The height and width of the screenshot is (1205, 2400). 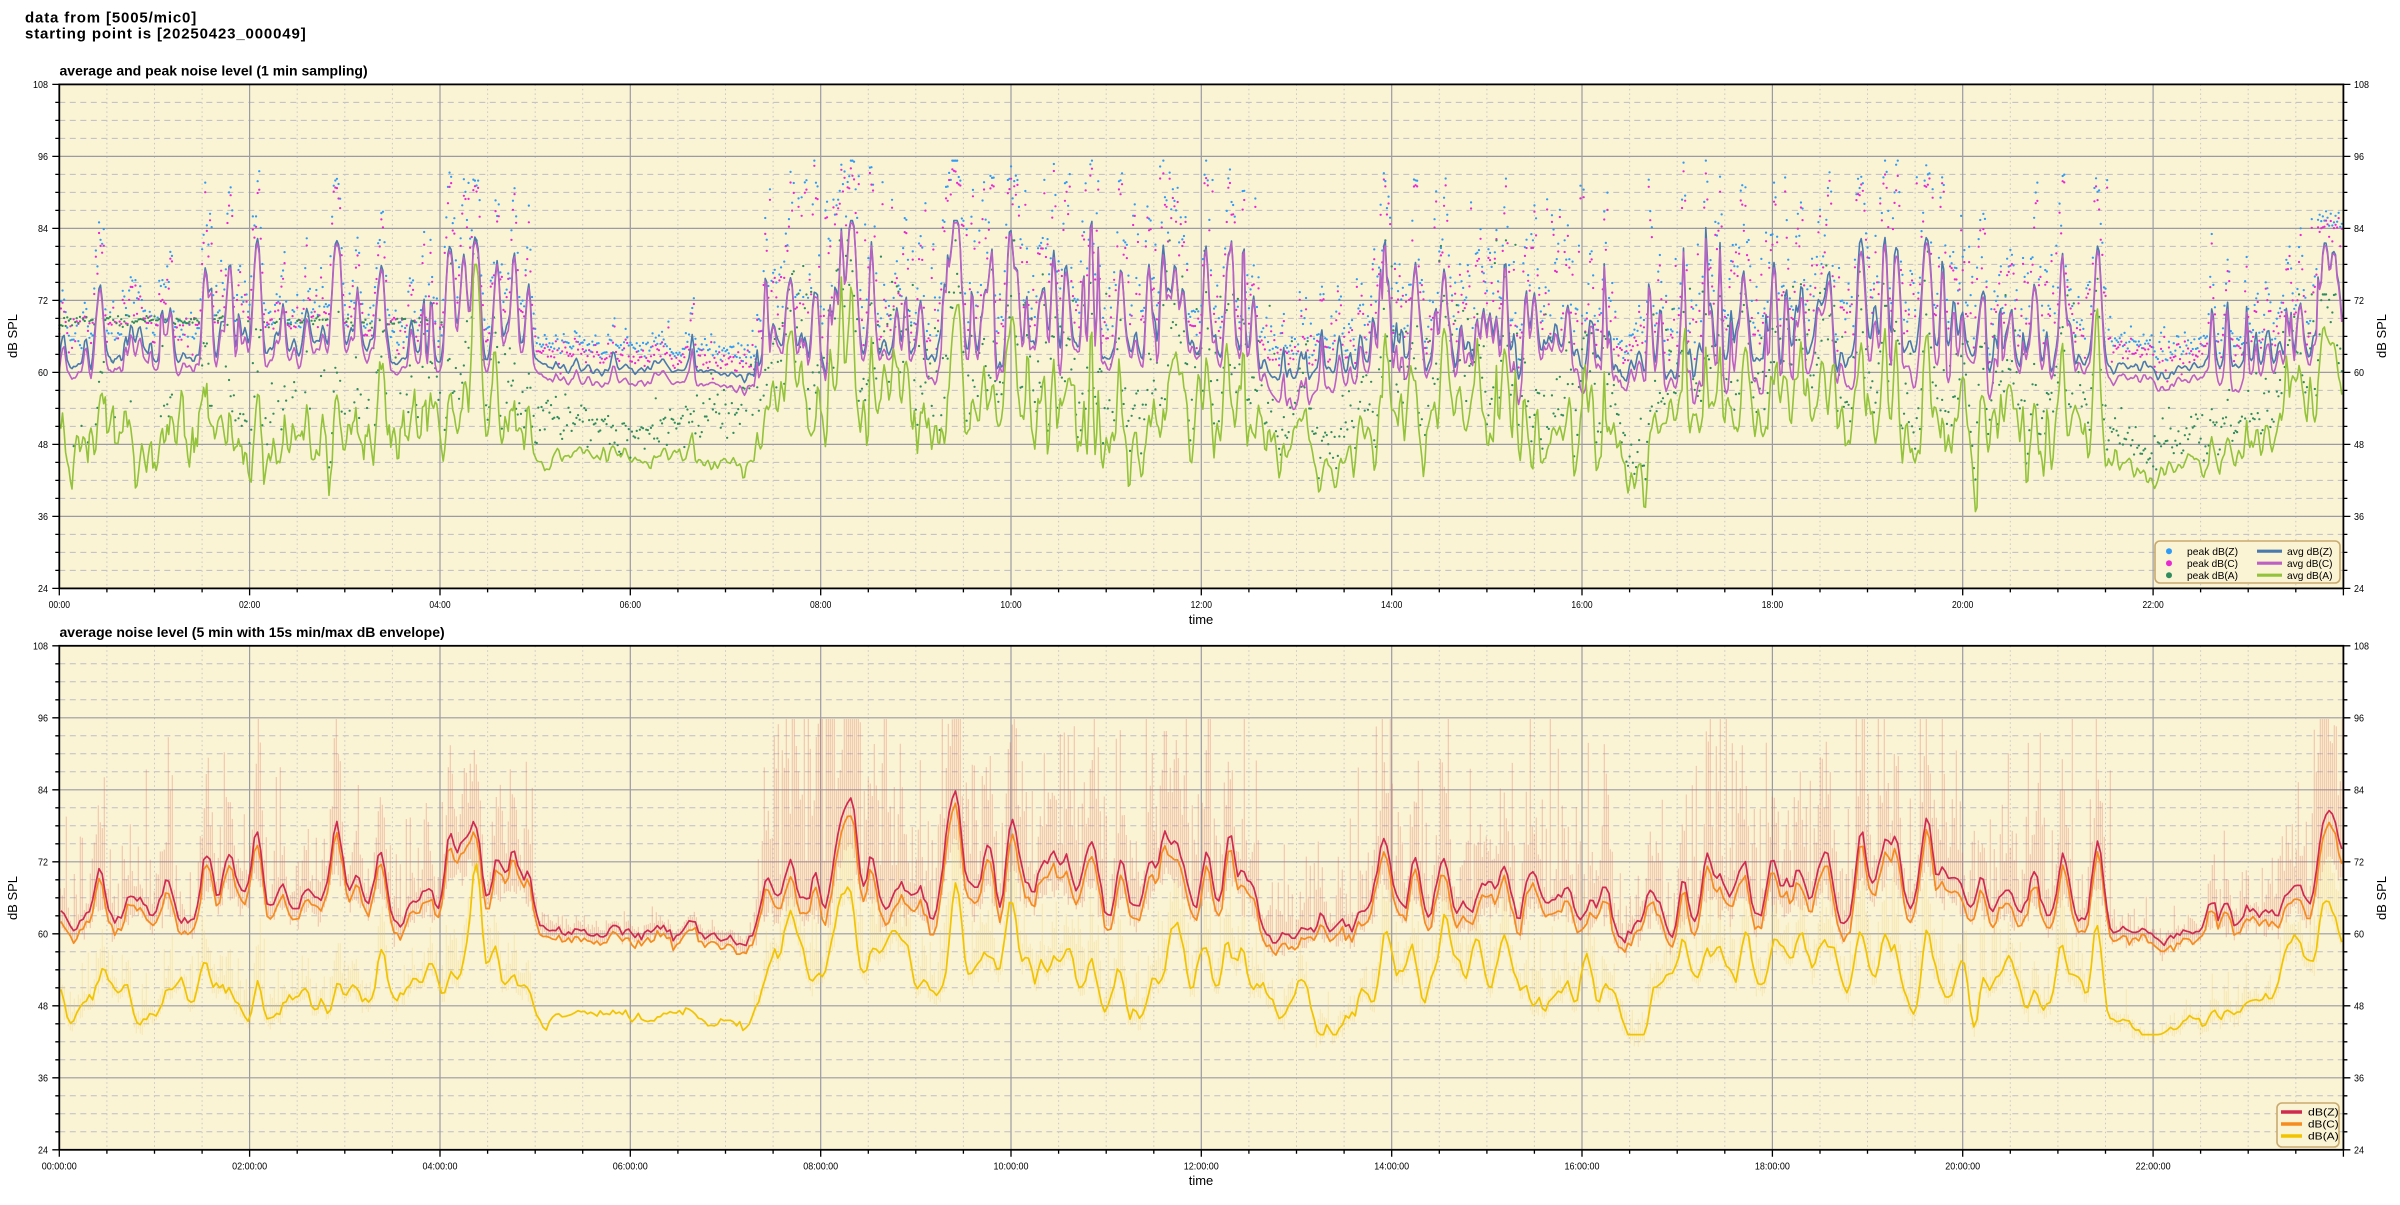 What do you see at coordinates (630, 605) in the screenshot?
I see `svg-text: 06:00` at bounding box center [630, 605].